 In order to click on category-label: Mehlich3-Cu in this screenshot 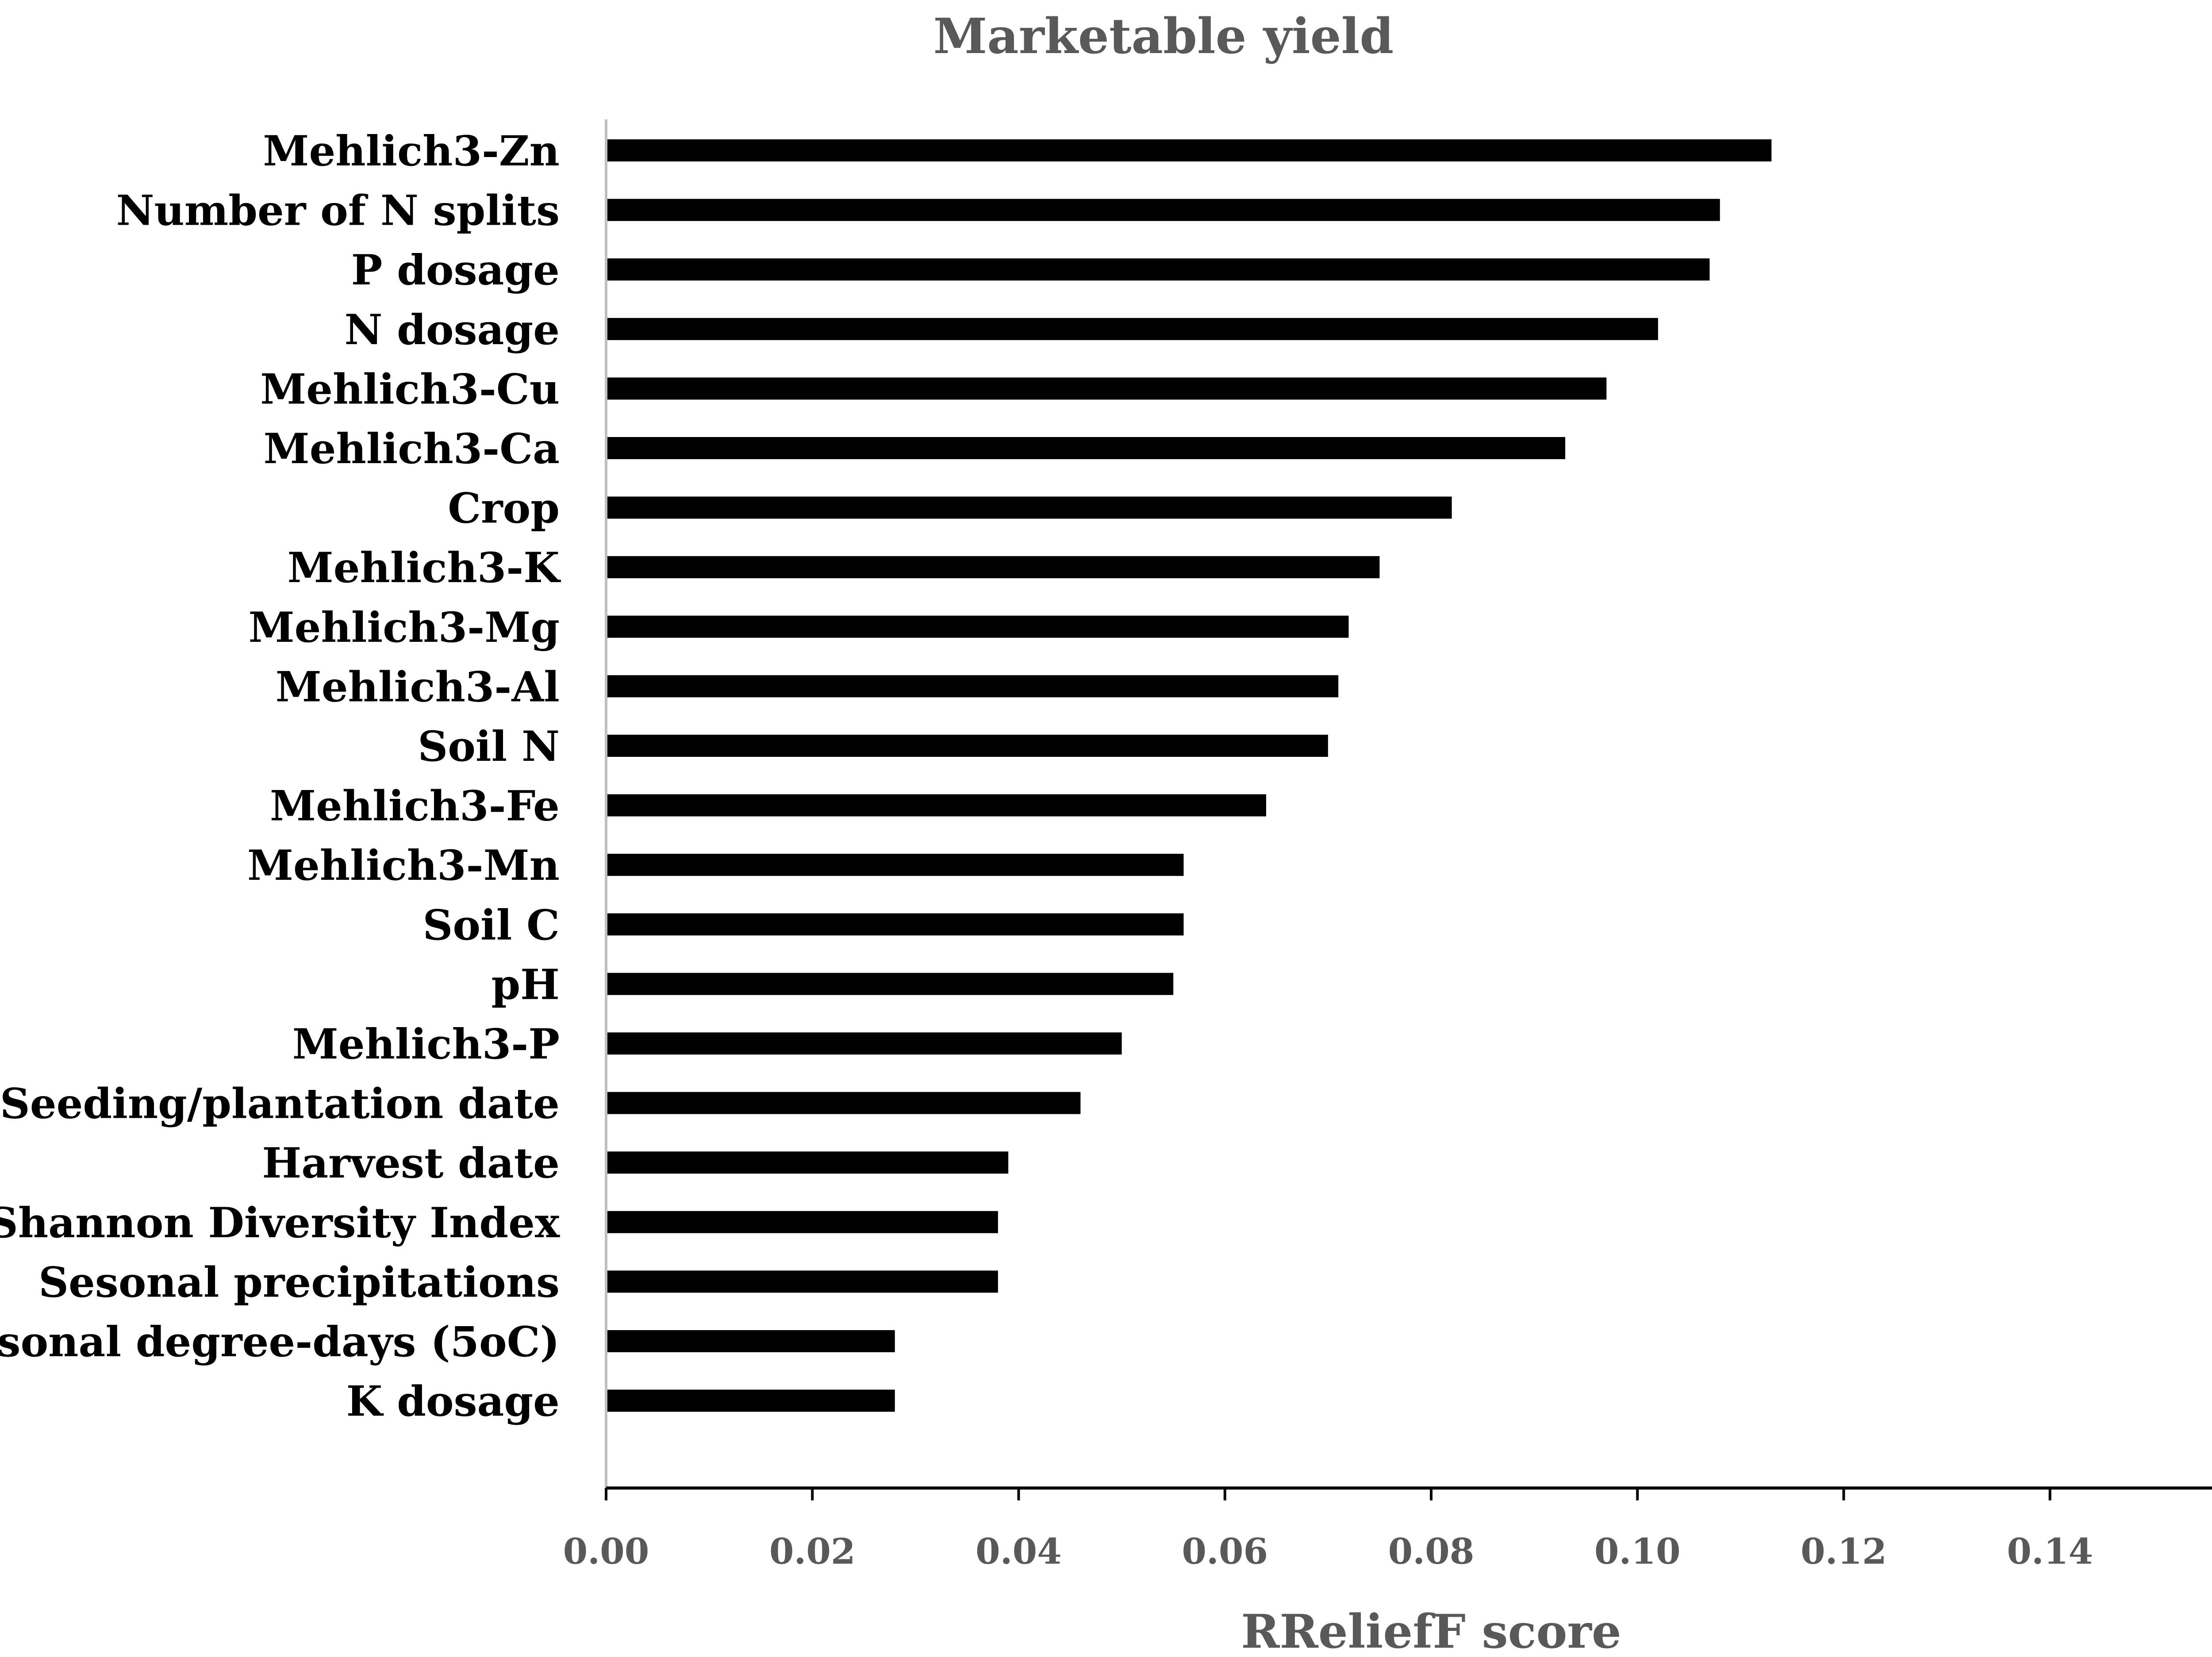, I will do `click(410, 390)`.